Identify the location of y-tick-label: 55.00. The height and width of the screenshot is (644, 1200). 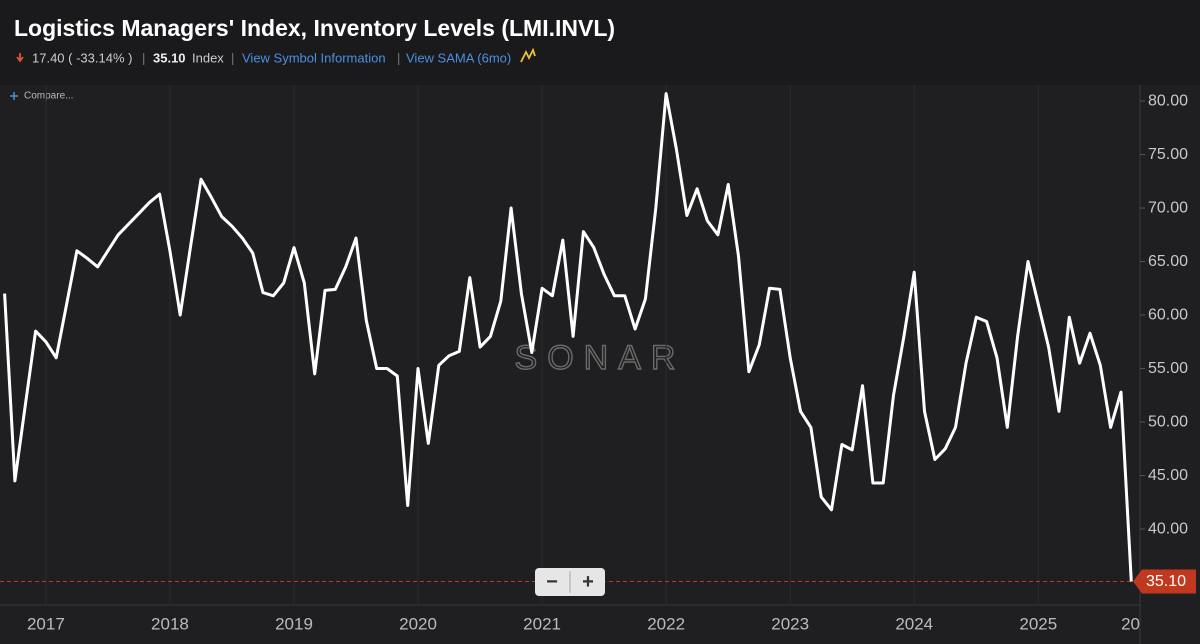
(1168, 368).